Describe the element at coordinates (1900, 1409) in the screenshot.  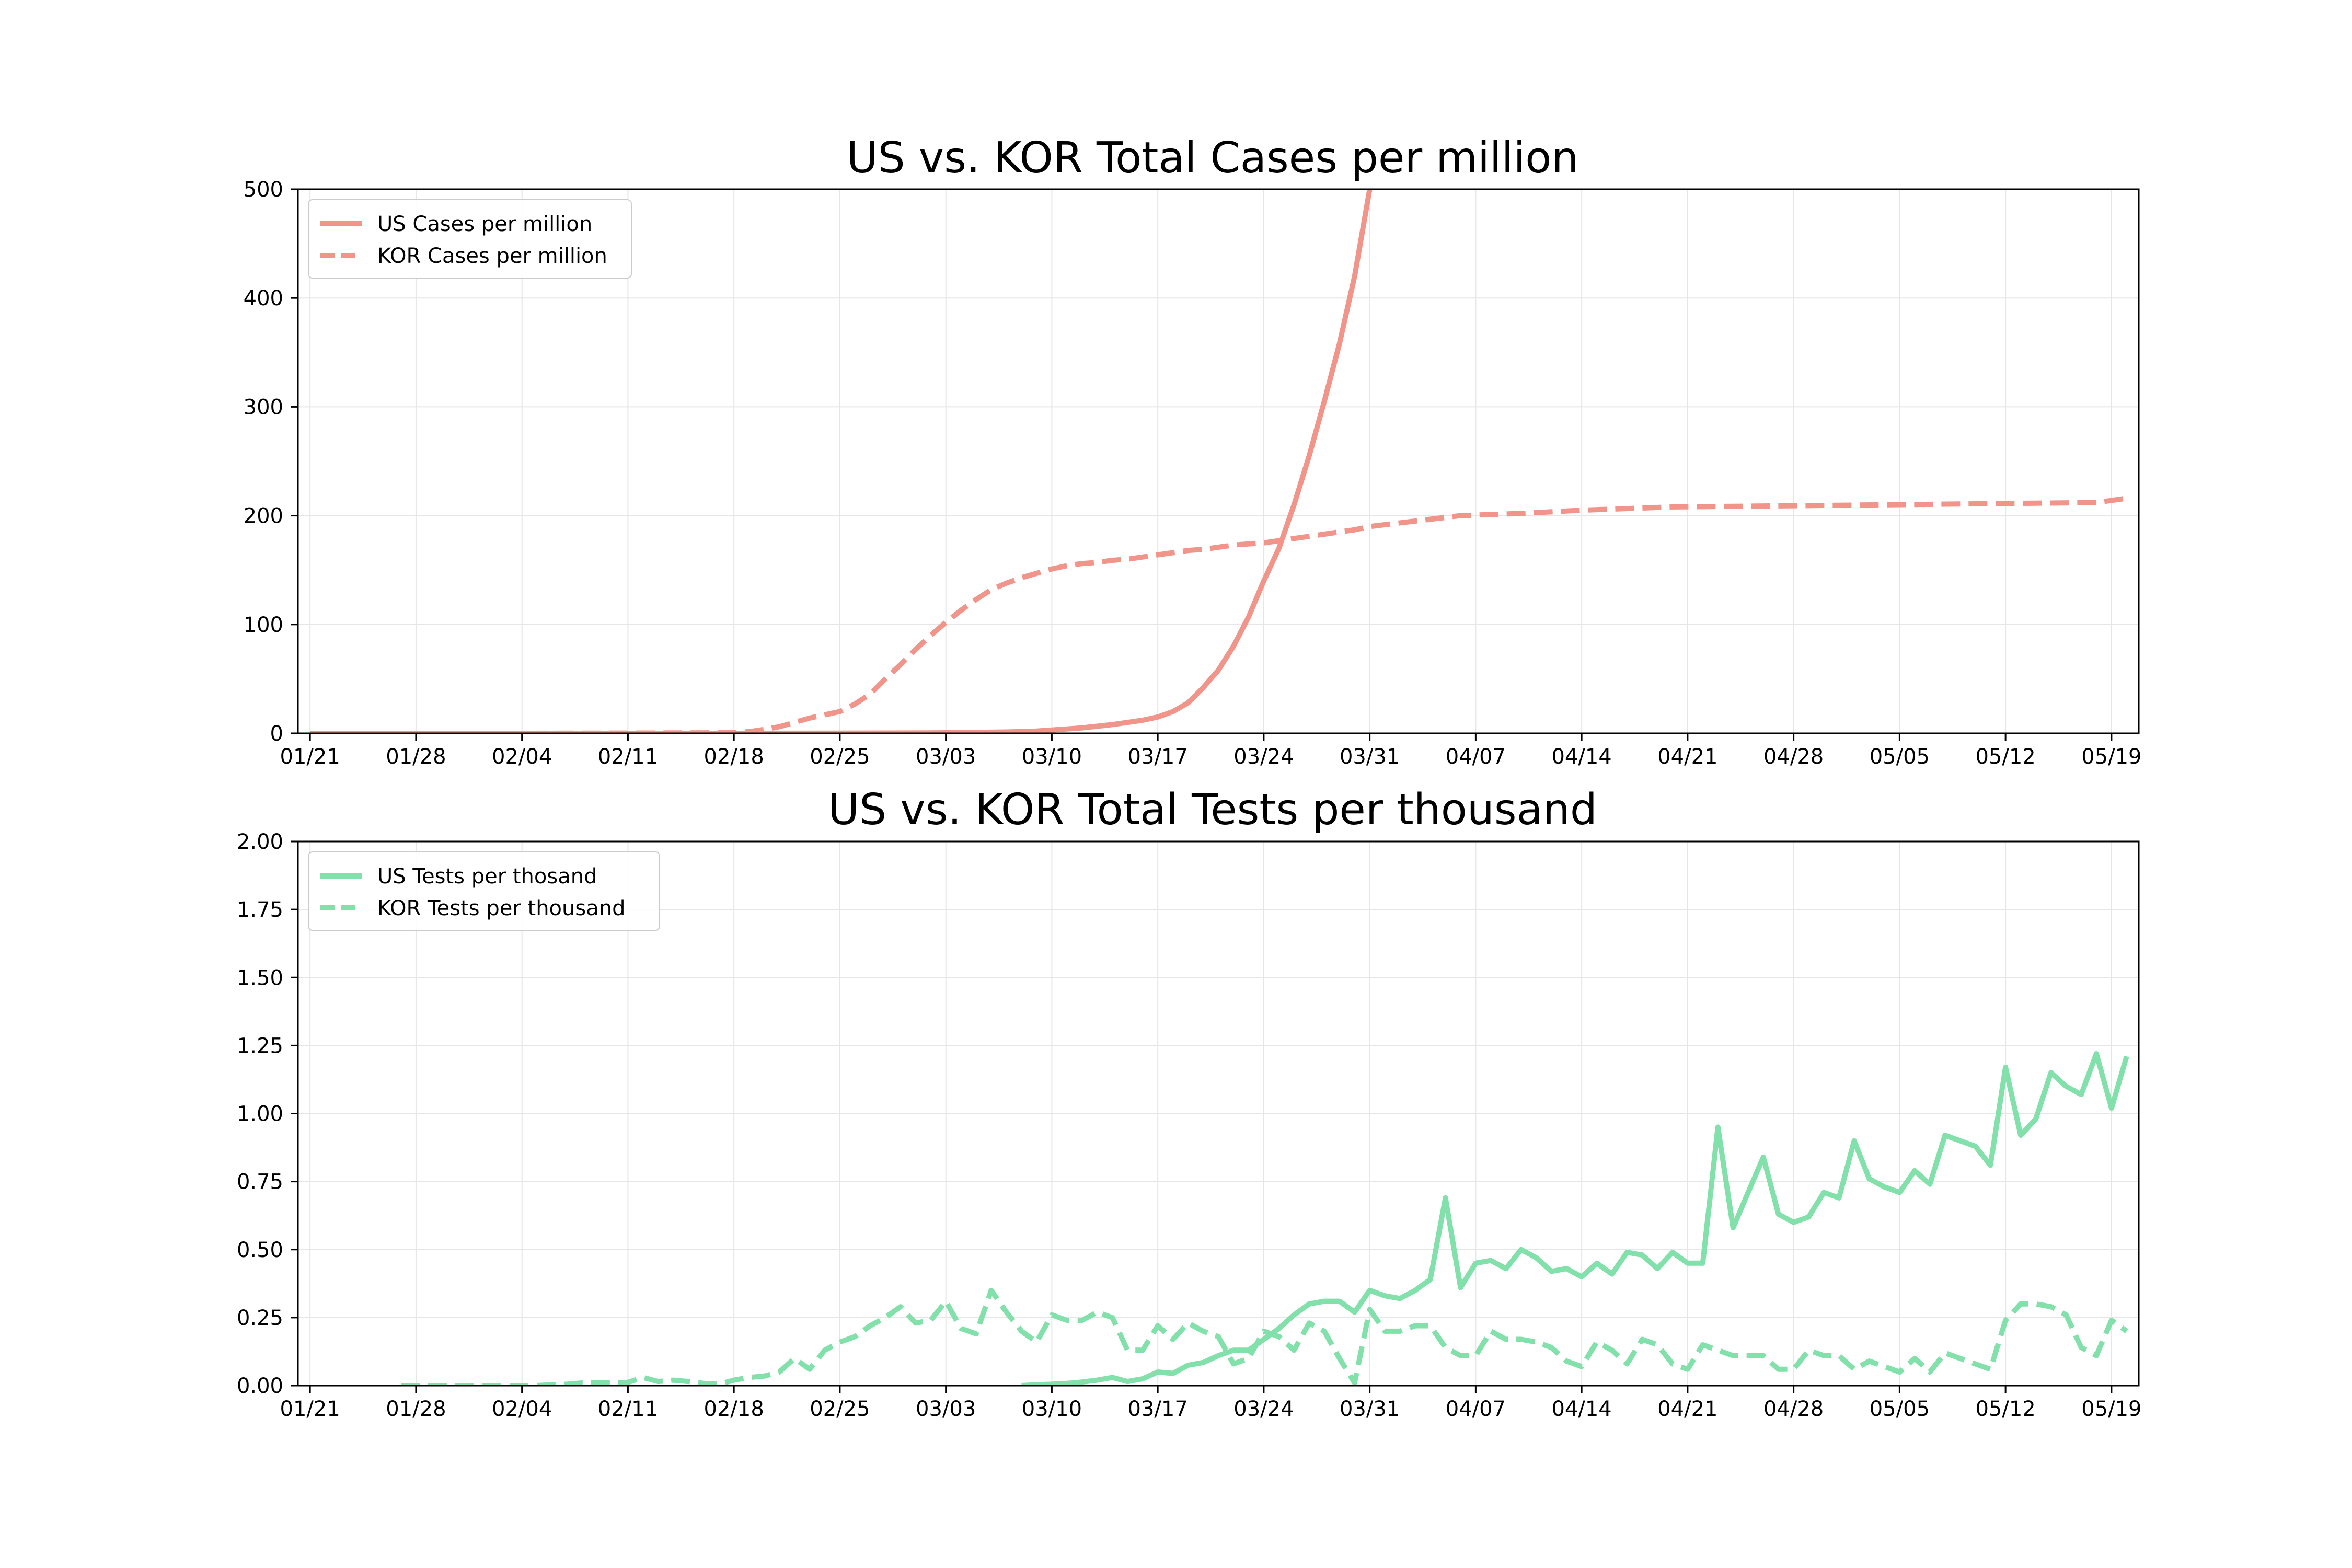
I see `tests-xtick-label: 05/05` at that location.